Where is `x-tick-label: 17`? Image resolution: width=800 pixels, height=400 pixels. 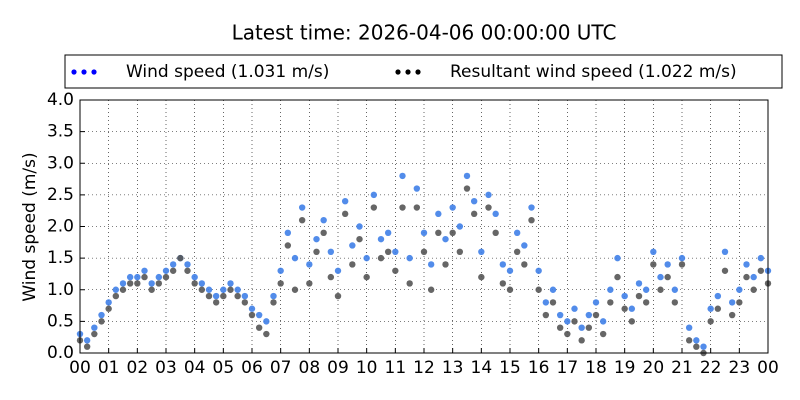 x-tick-label: 17 is located at coordinates (568, 368).